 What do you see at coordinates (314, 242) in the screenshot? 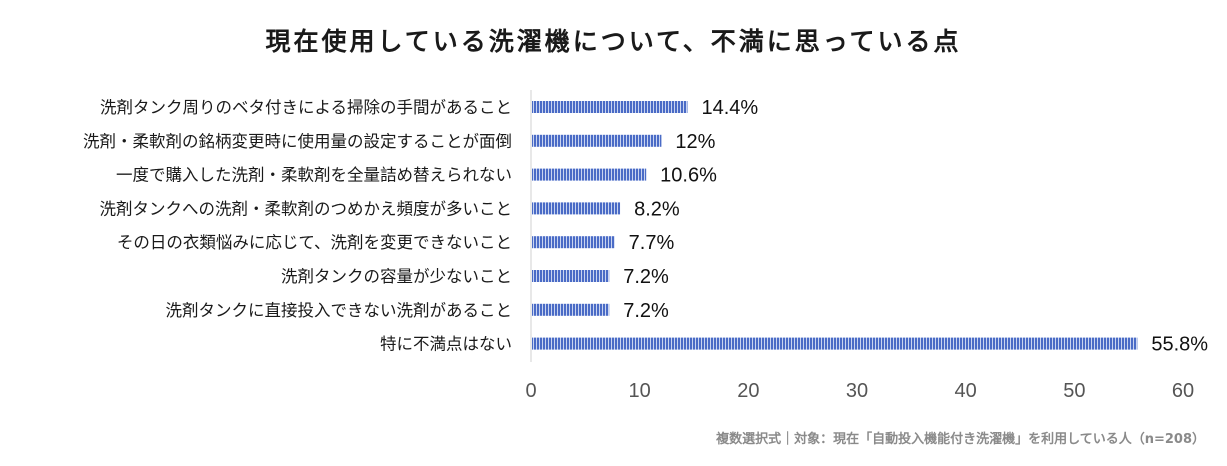
I see `category-label: その日の衣類悩みに応じて、洗剤を変更できないこと` at bounding box center [314, 242].